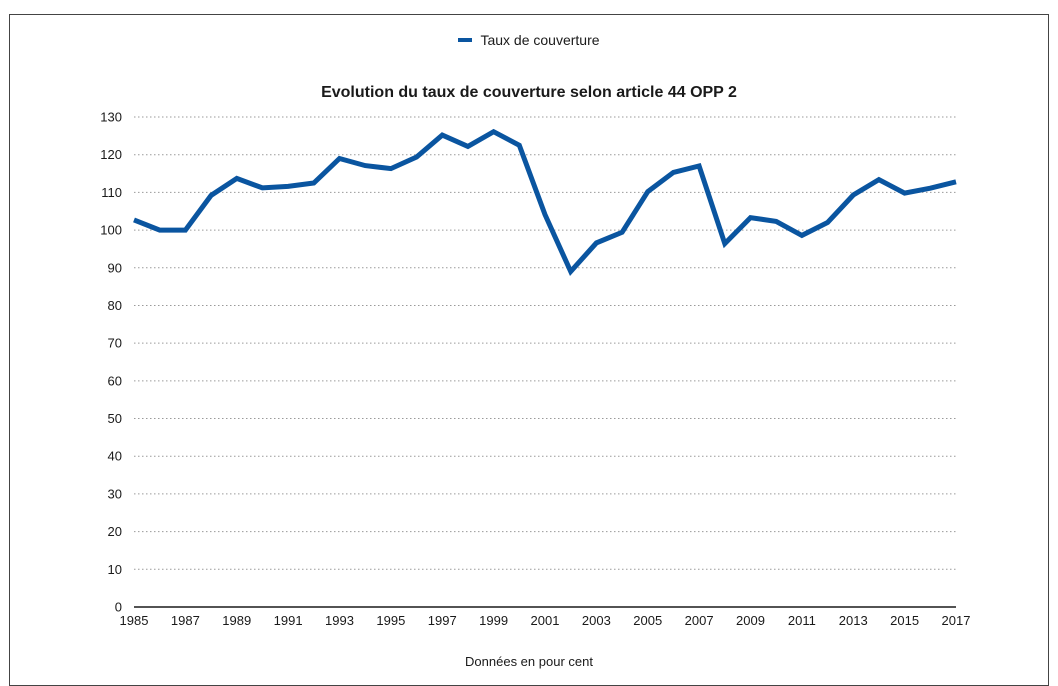 The width and height of the screenshot is (1058, 686). Describe the element at coordinates (442, 620) in the screenshot. I see `x-tick-label: 1997` at that location.